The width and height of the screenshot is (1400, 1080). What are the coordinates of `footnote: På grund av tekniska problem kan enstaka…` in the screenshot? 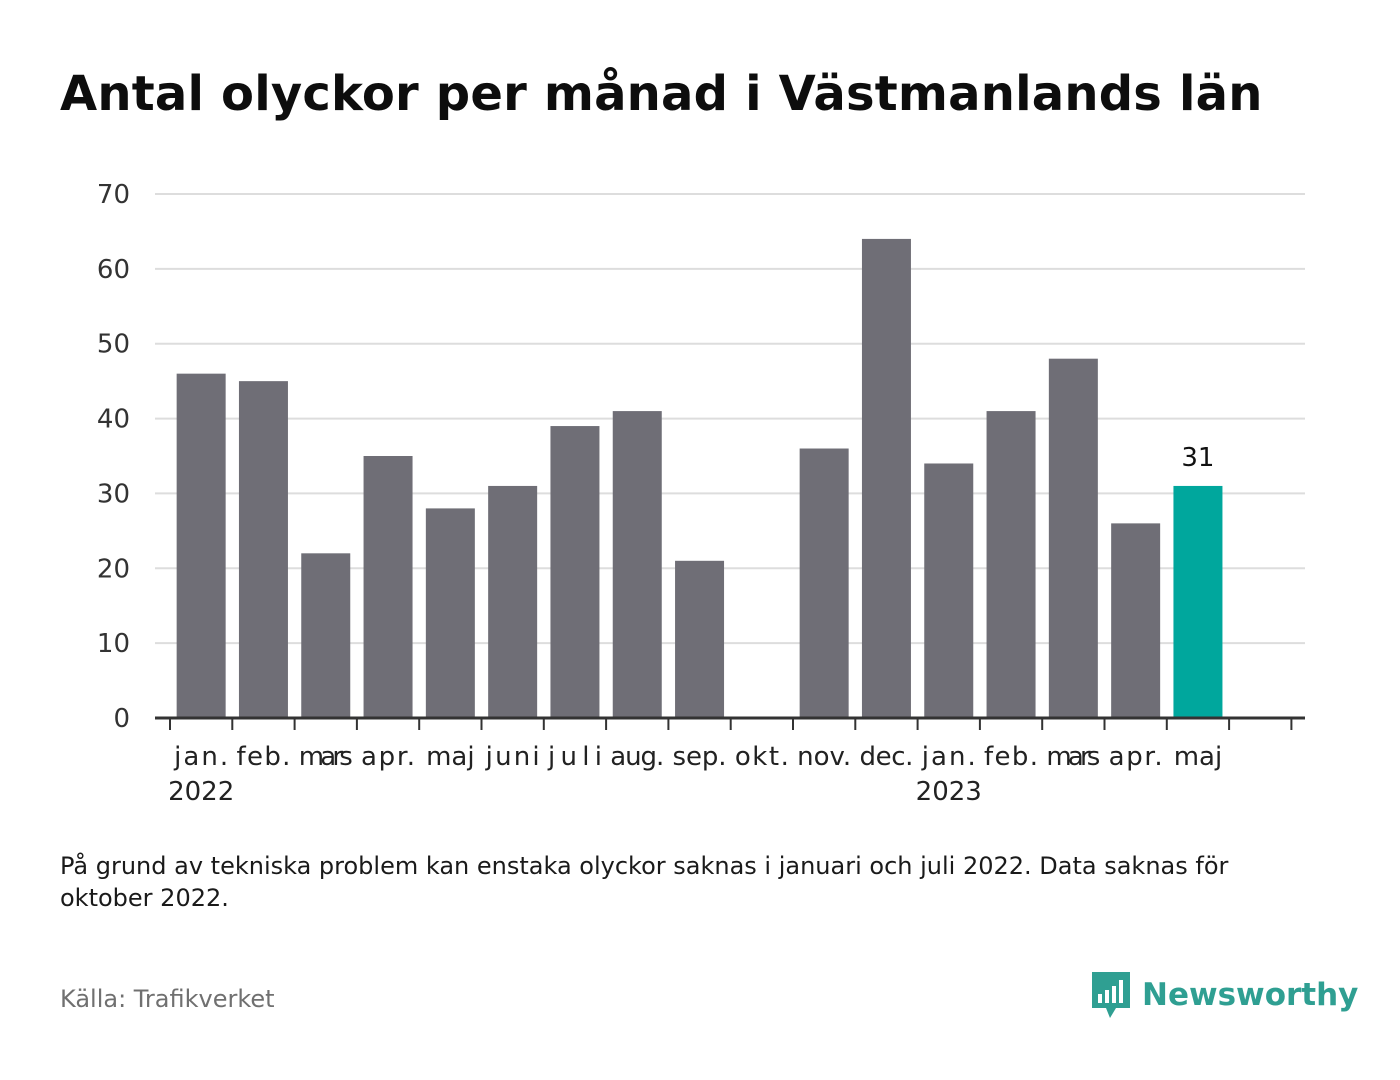 It's located at (644, 882).